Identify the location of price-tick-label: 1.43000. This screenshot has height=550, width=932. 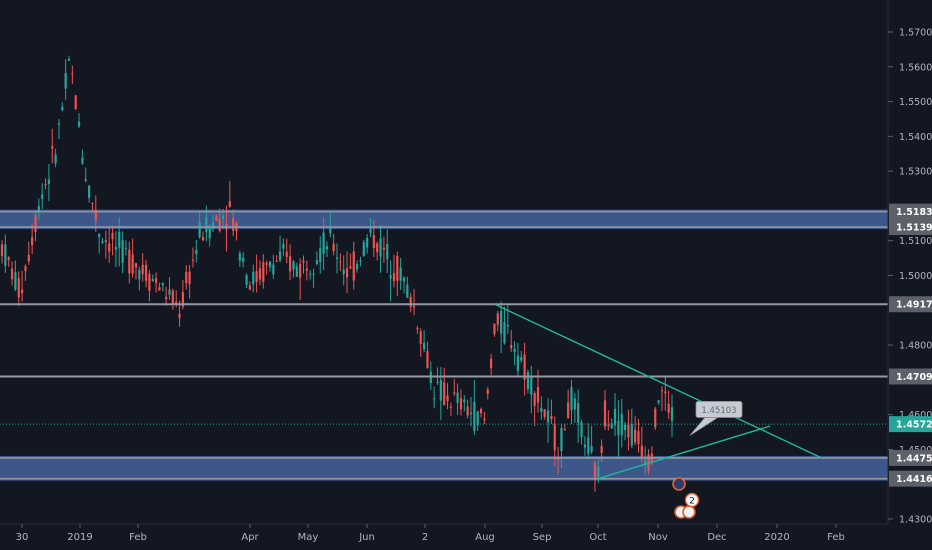
(915, 520).